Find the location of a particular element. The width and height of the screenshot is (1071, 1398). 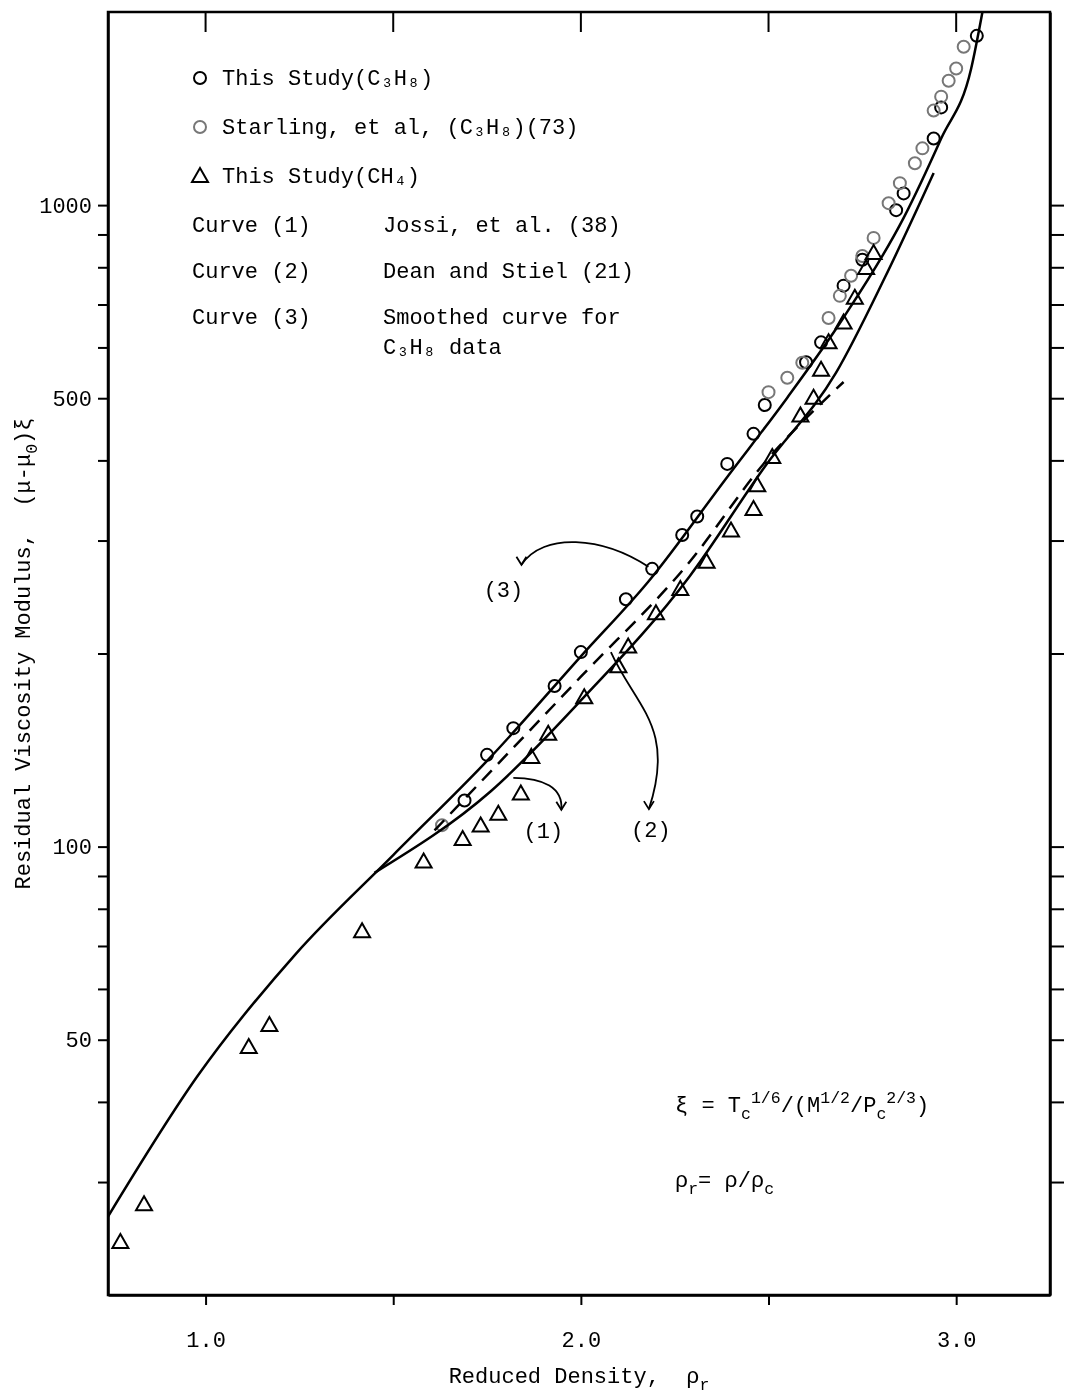

text: Curve (2) Dean and Stiel (21) is located at coordinates (413, 272).